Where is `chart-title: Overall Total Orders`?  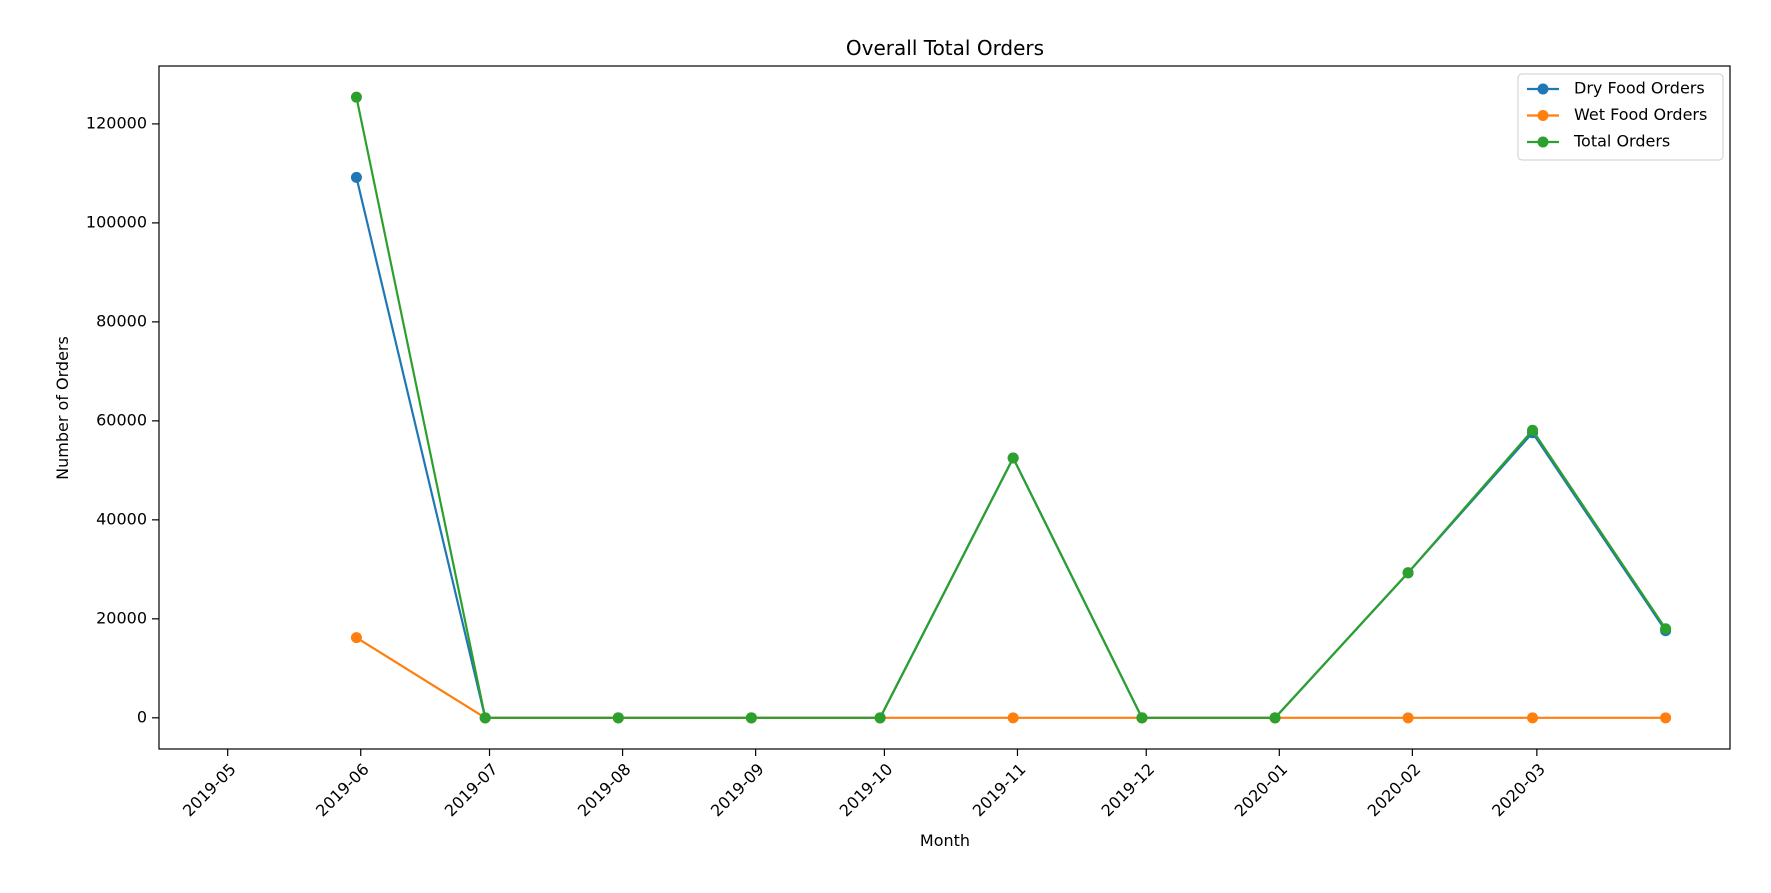 chart-title: Overall Total Orders is located at coordinates (945, 48).